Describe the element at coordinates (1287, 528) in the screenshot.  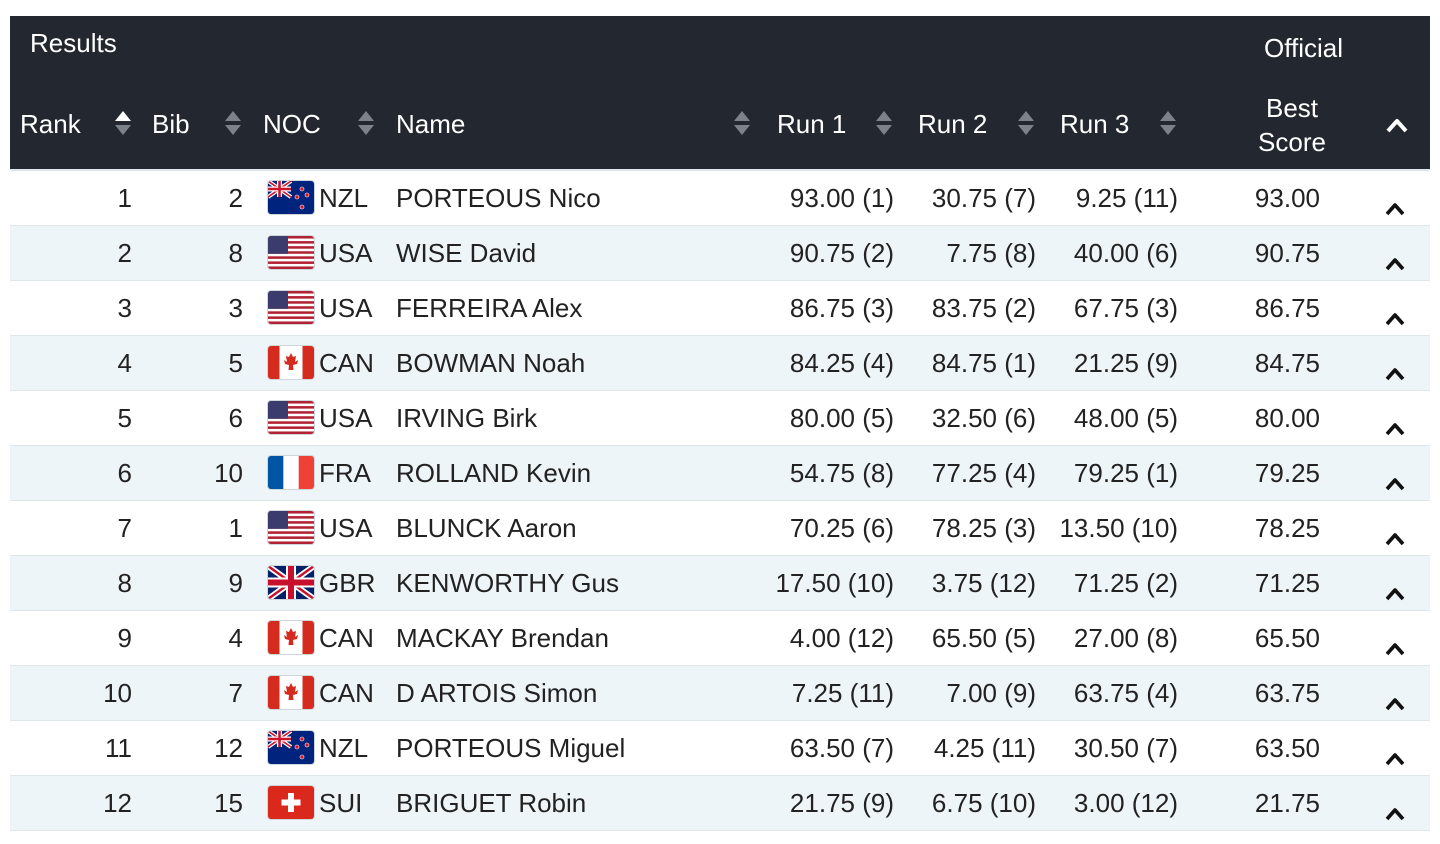
I see `best-score: 78.25` at that location.